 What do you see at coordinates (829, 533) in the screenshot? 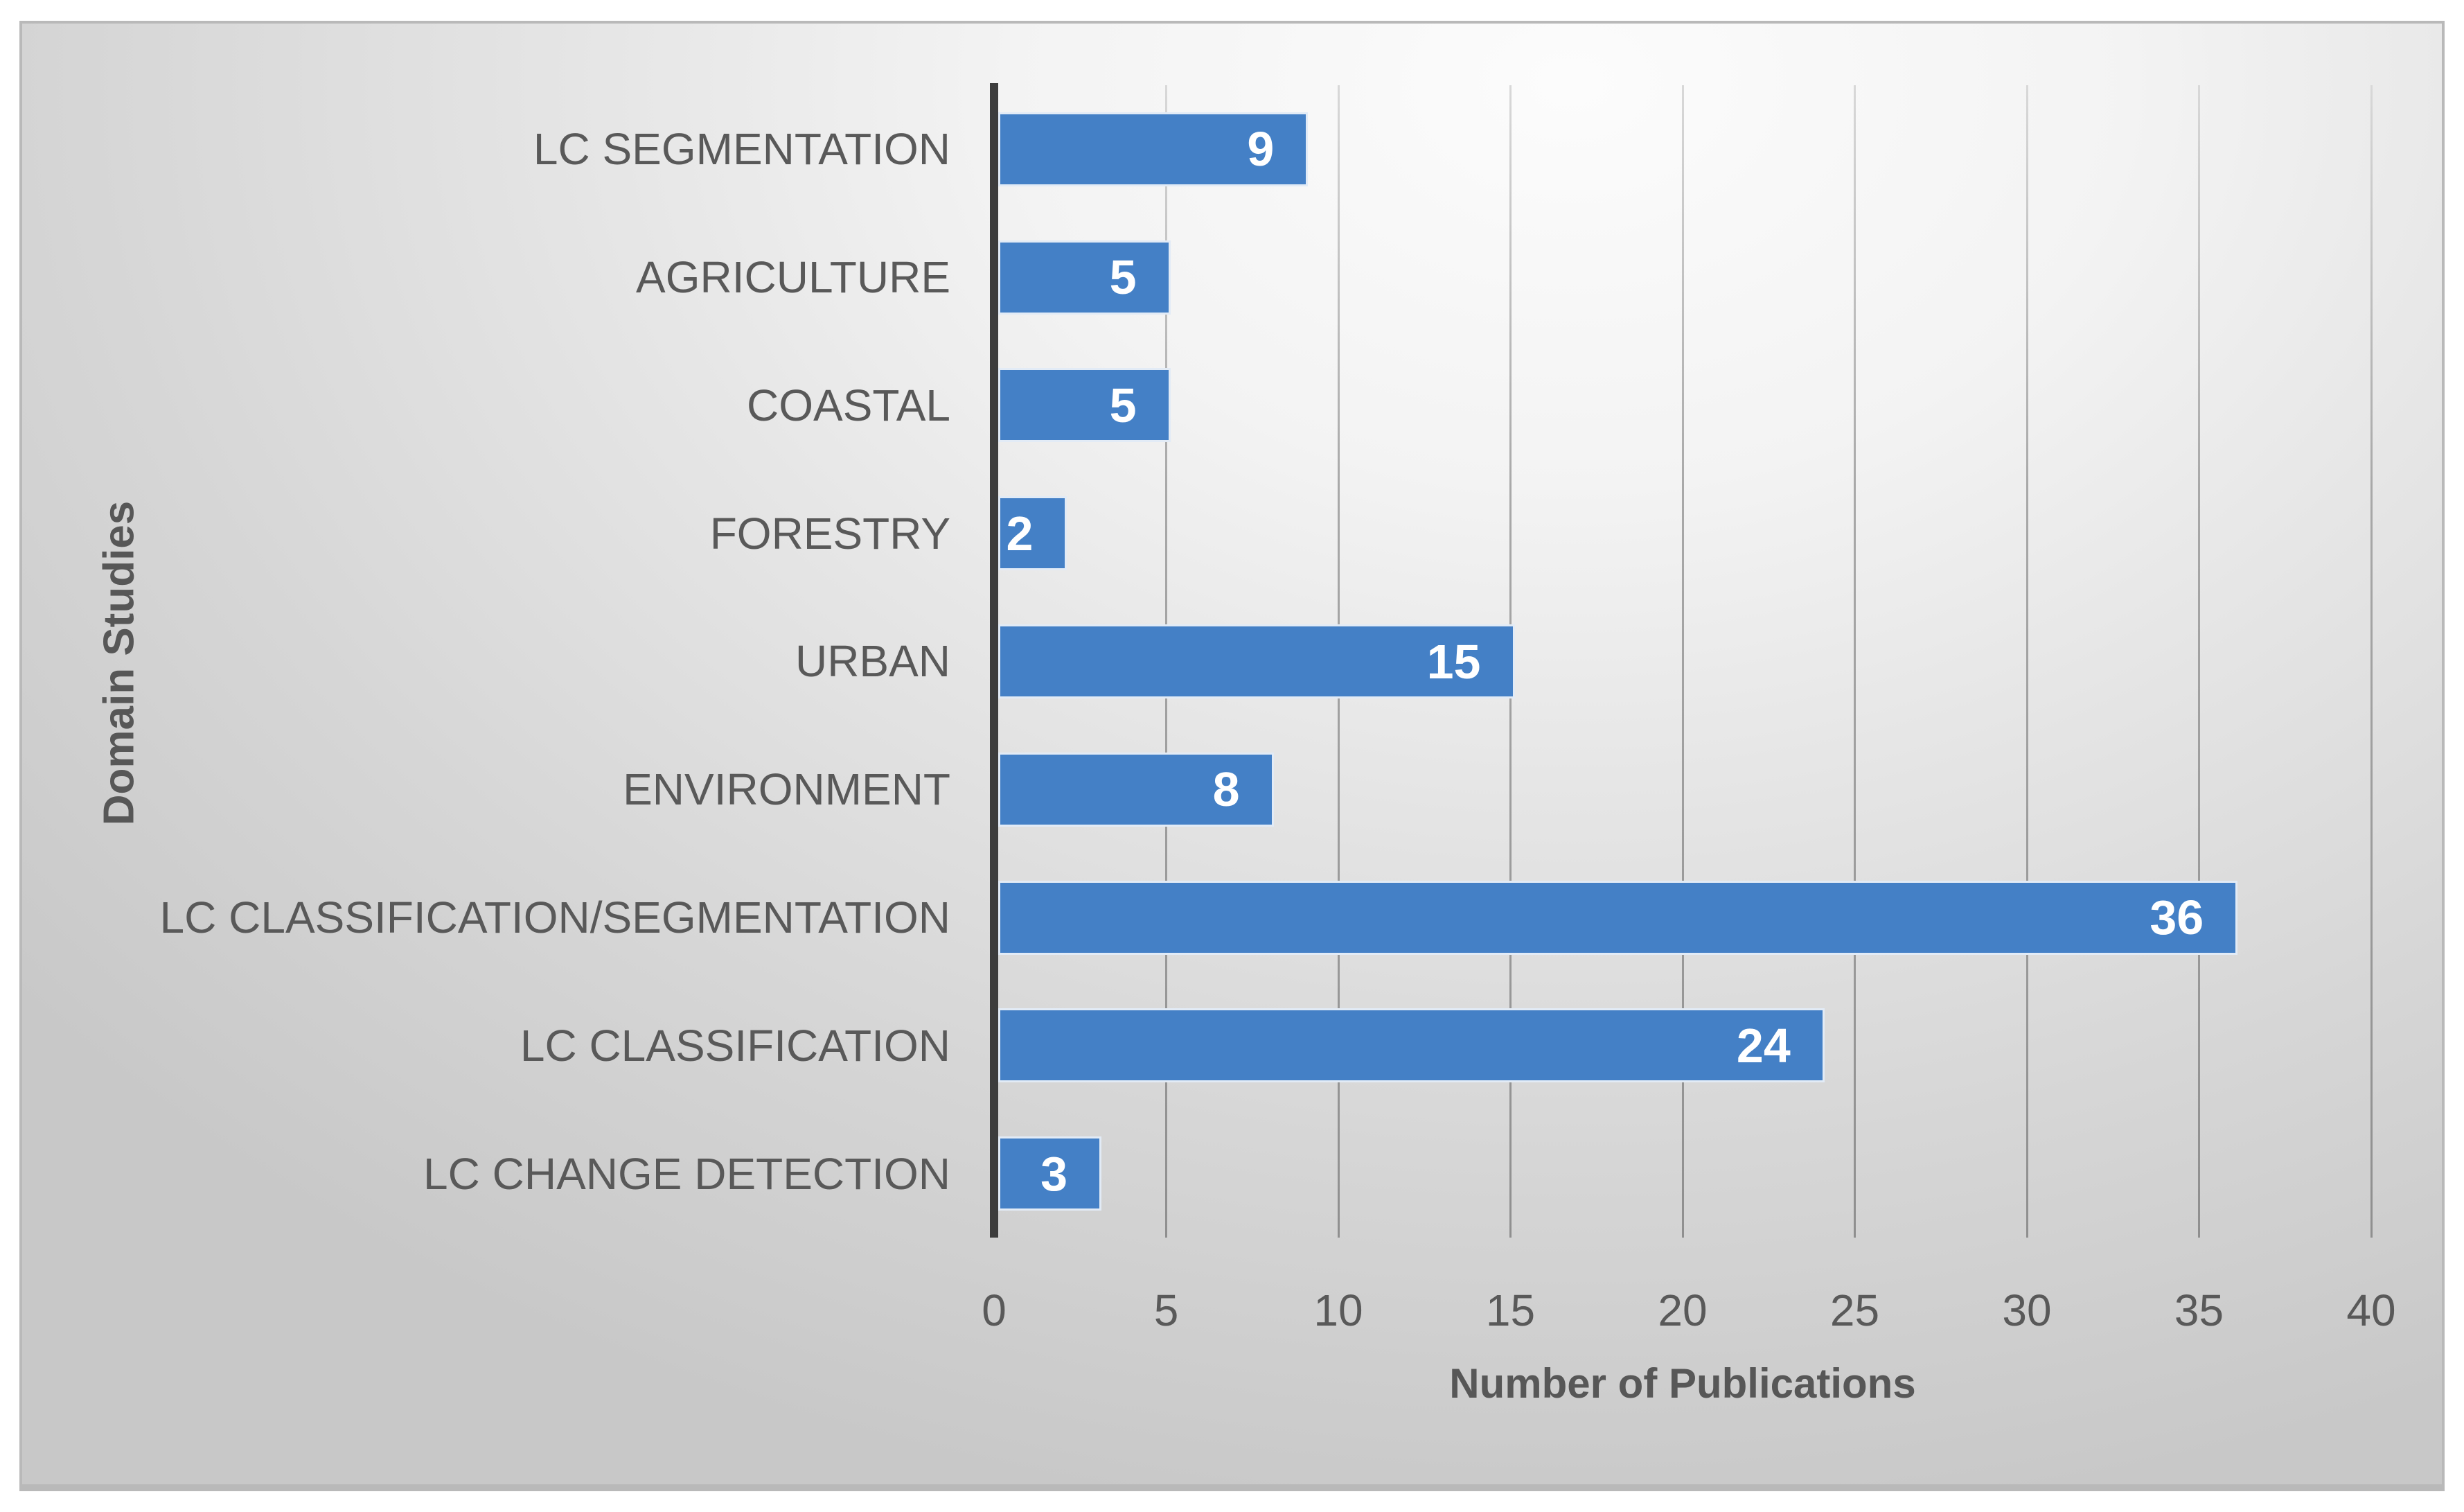
I see `category-label: FORESTRY` at bounding box center [829, 533].